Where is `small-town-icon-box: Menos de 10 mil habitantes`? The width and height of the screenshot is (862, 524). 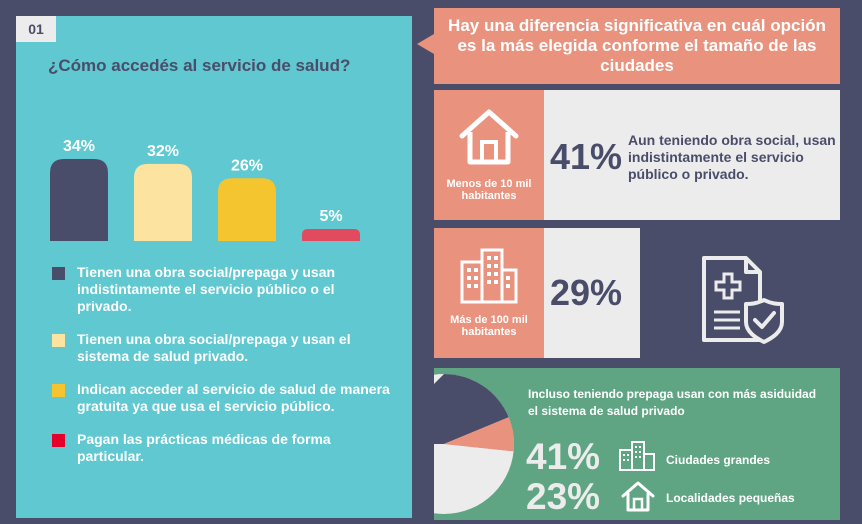
small-town-icon-box: Menos de 10 mil habitantes is located at coordinates (489, 155).